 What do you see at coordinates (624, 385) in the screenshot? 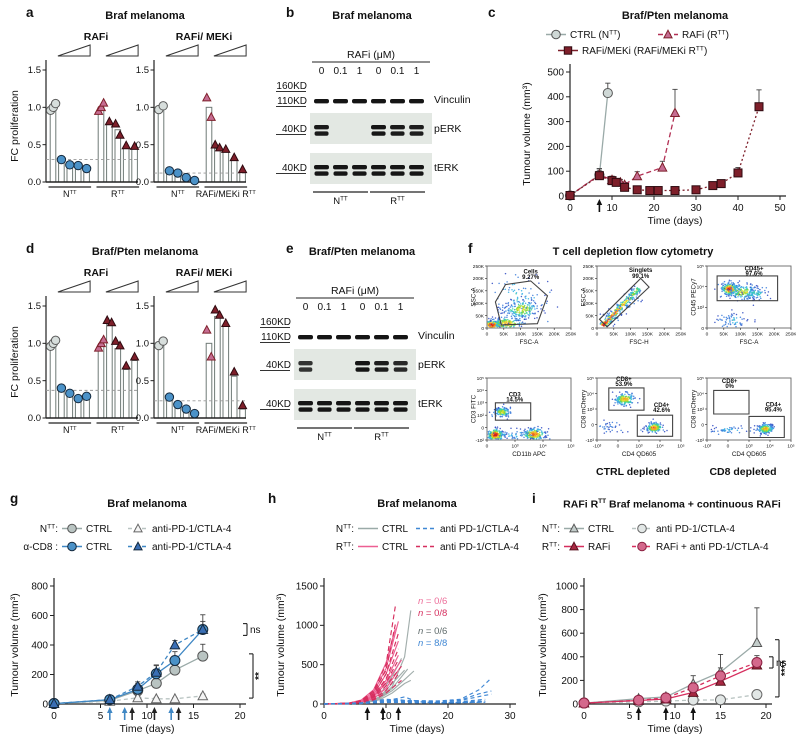
I see `svg-text: 53.9%` at bounding box center [624, 385].